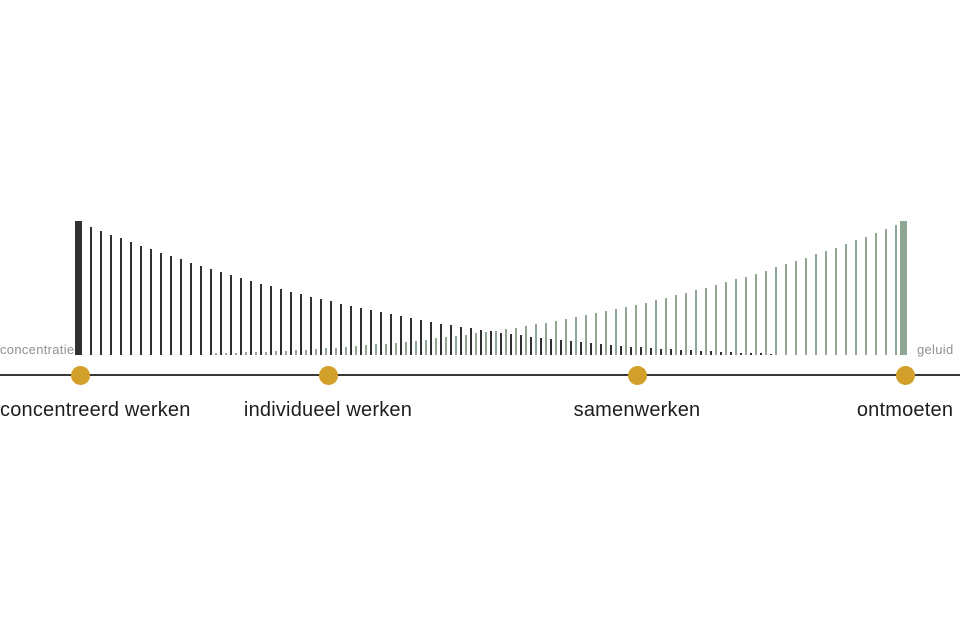 Image resolution: width=960 pixels, height=640 pixels. I want to click on station-label-ontmoeten: ontmoeten, so click(905, 410).